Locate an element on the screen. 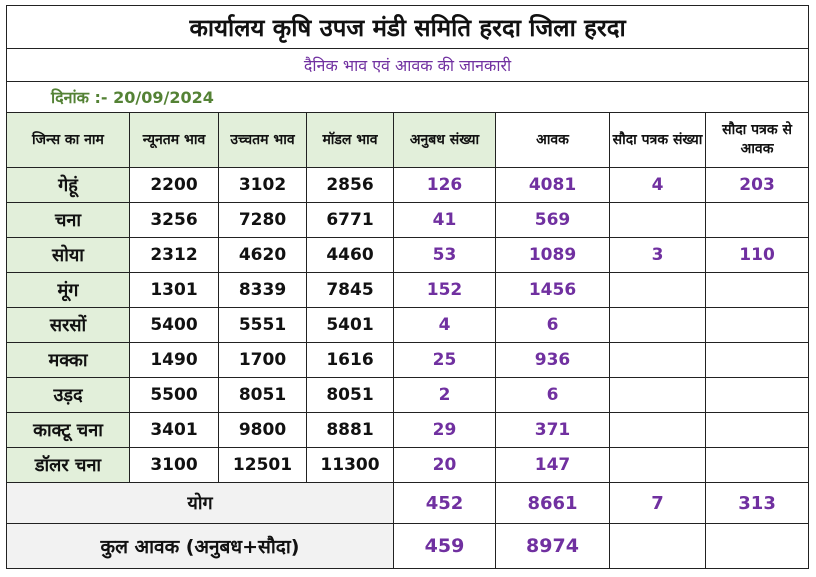  modal-price: 5401 is located at coordinates (350, 325).